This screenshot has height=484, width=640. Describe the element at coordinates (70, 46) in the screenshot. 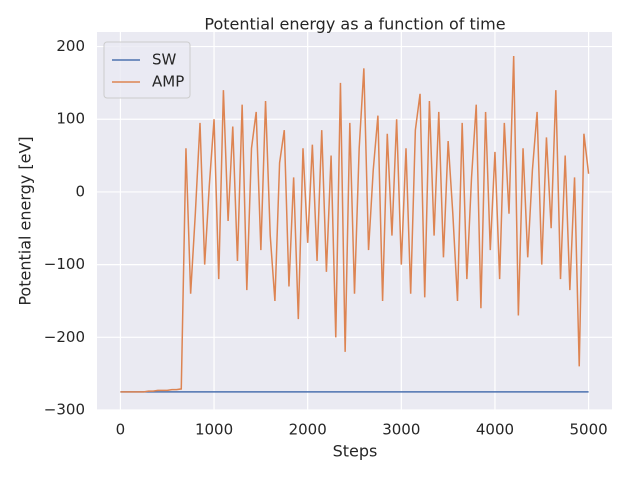

I see `y-tick-label: 200` at that location.